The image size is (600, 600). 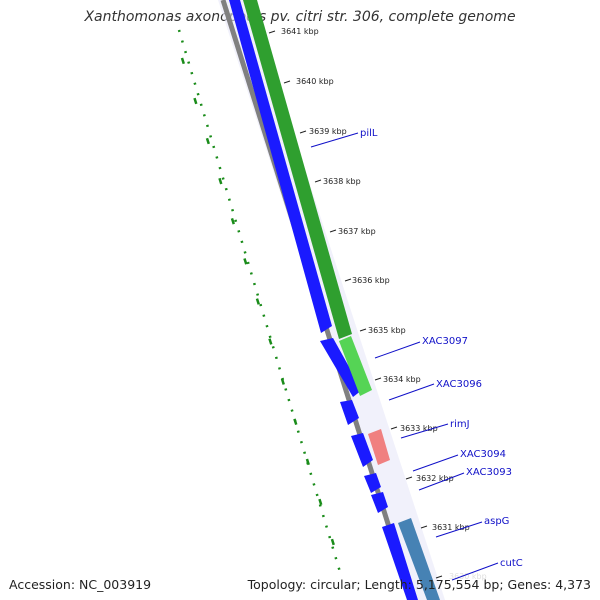 I want to click on tick-label-3641: 3641 kbp, so click(x=300, y=31).